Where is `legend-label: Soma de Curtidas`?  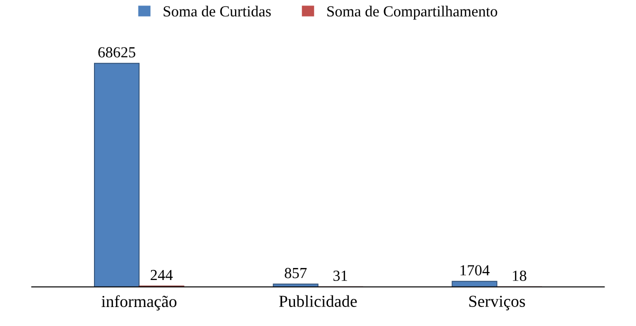 legend-label: Soma de Curtidas is located at coordinates (217, 11).